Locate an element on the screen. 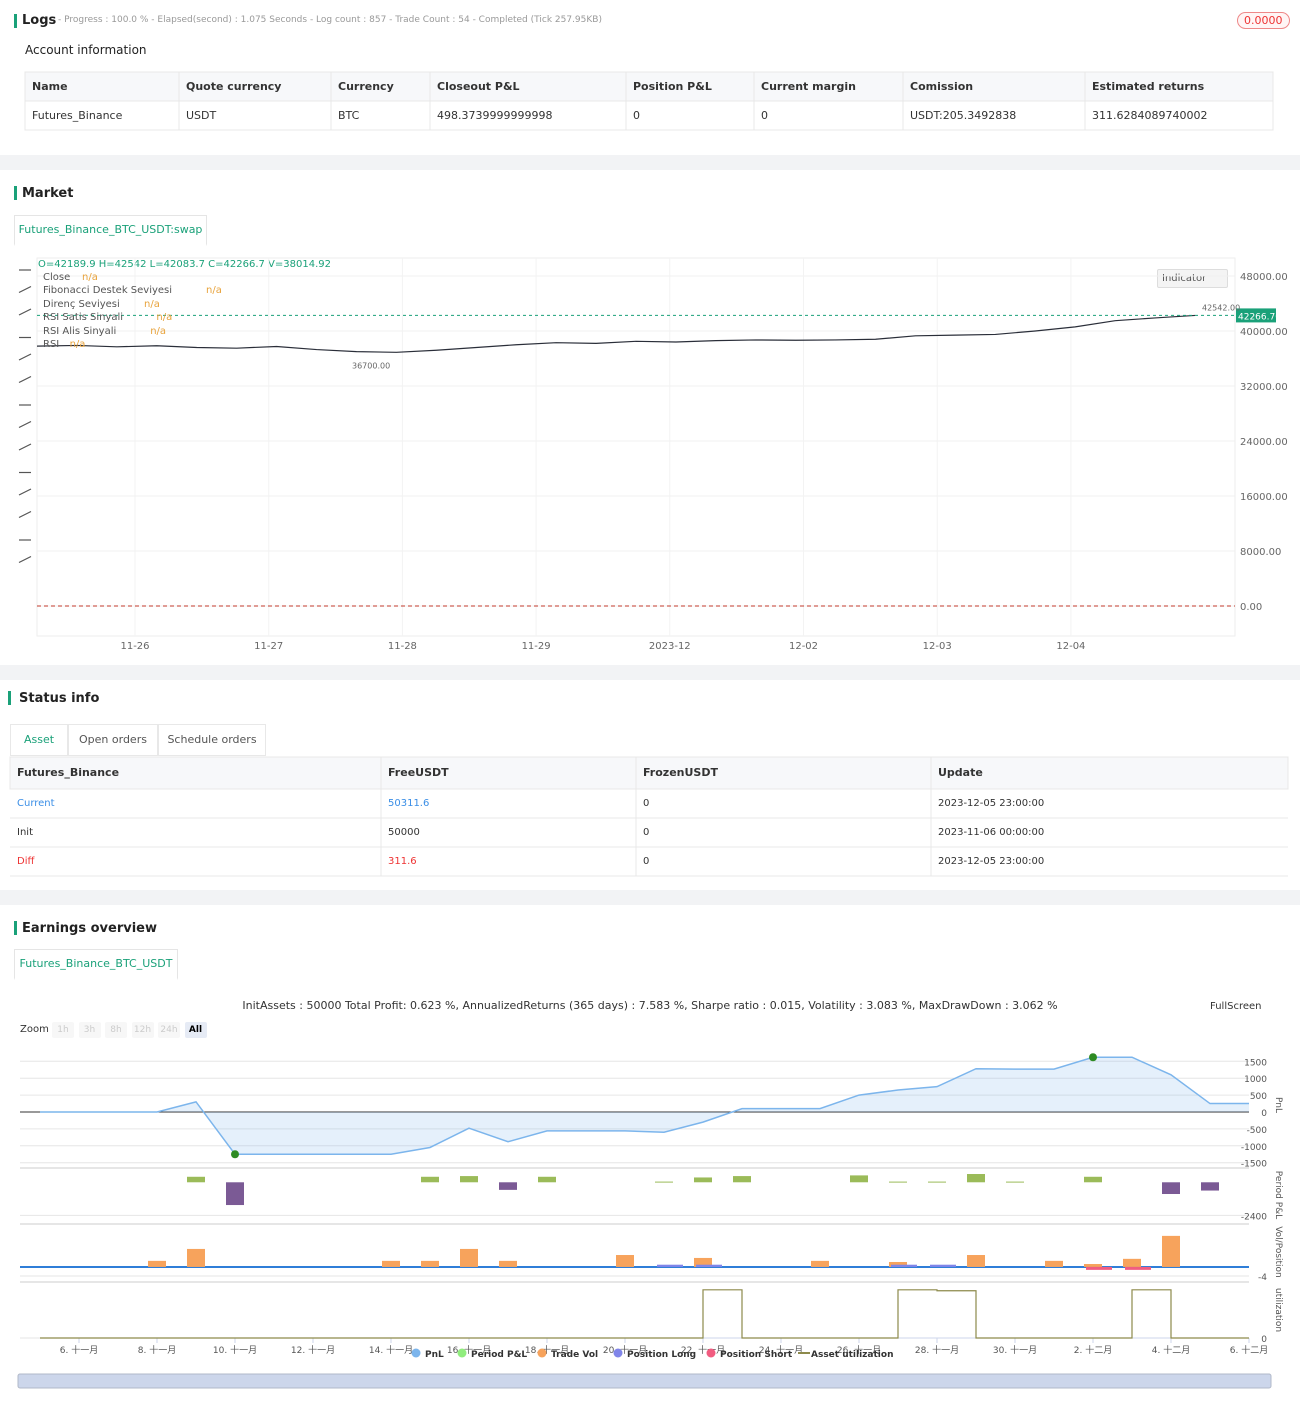  table-cell: BTC is located at coordinates (349, 115).